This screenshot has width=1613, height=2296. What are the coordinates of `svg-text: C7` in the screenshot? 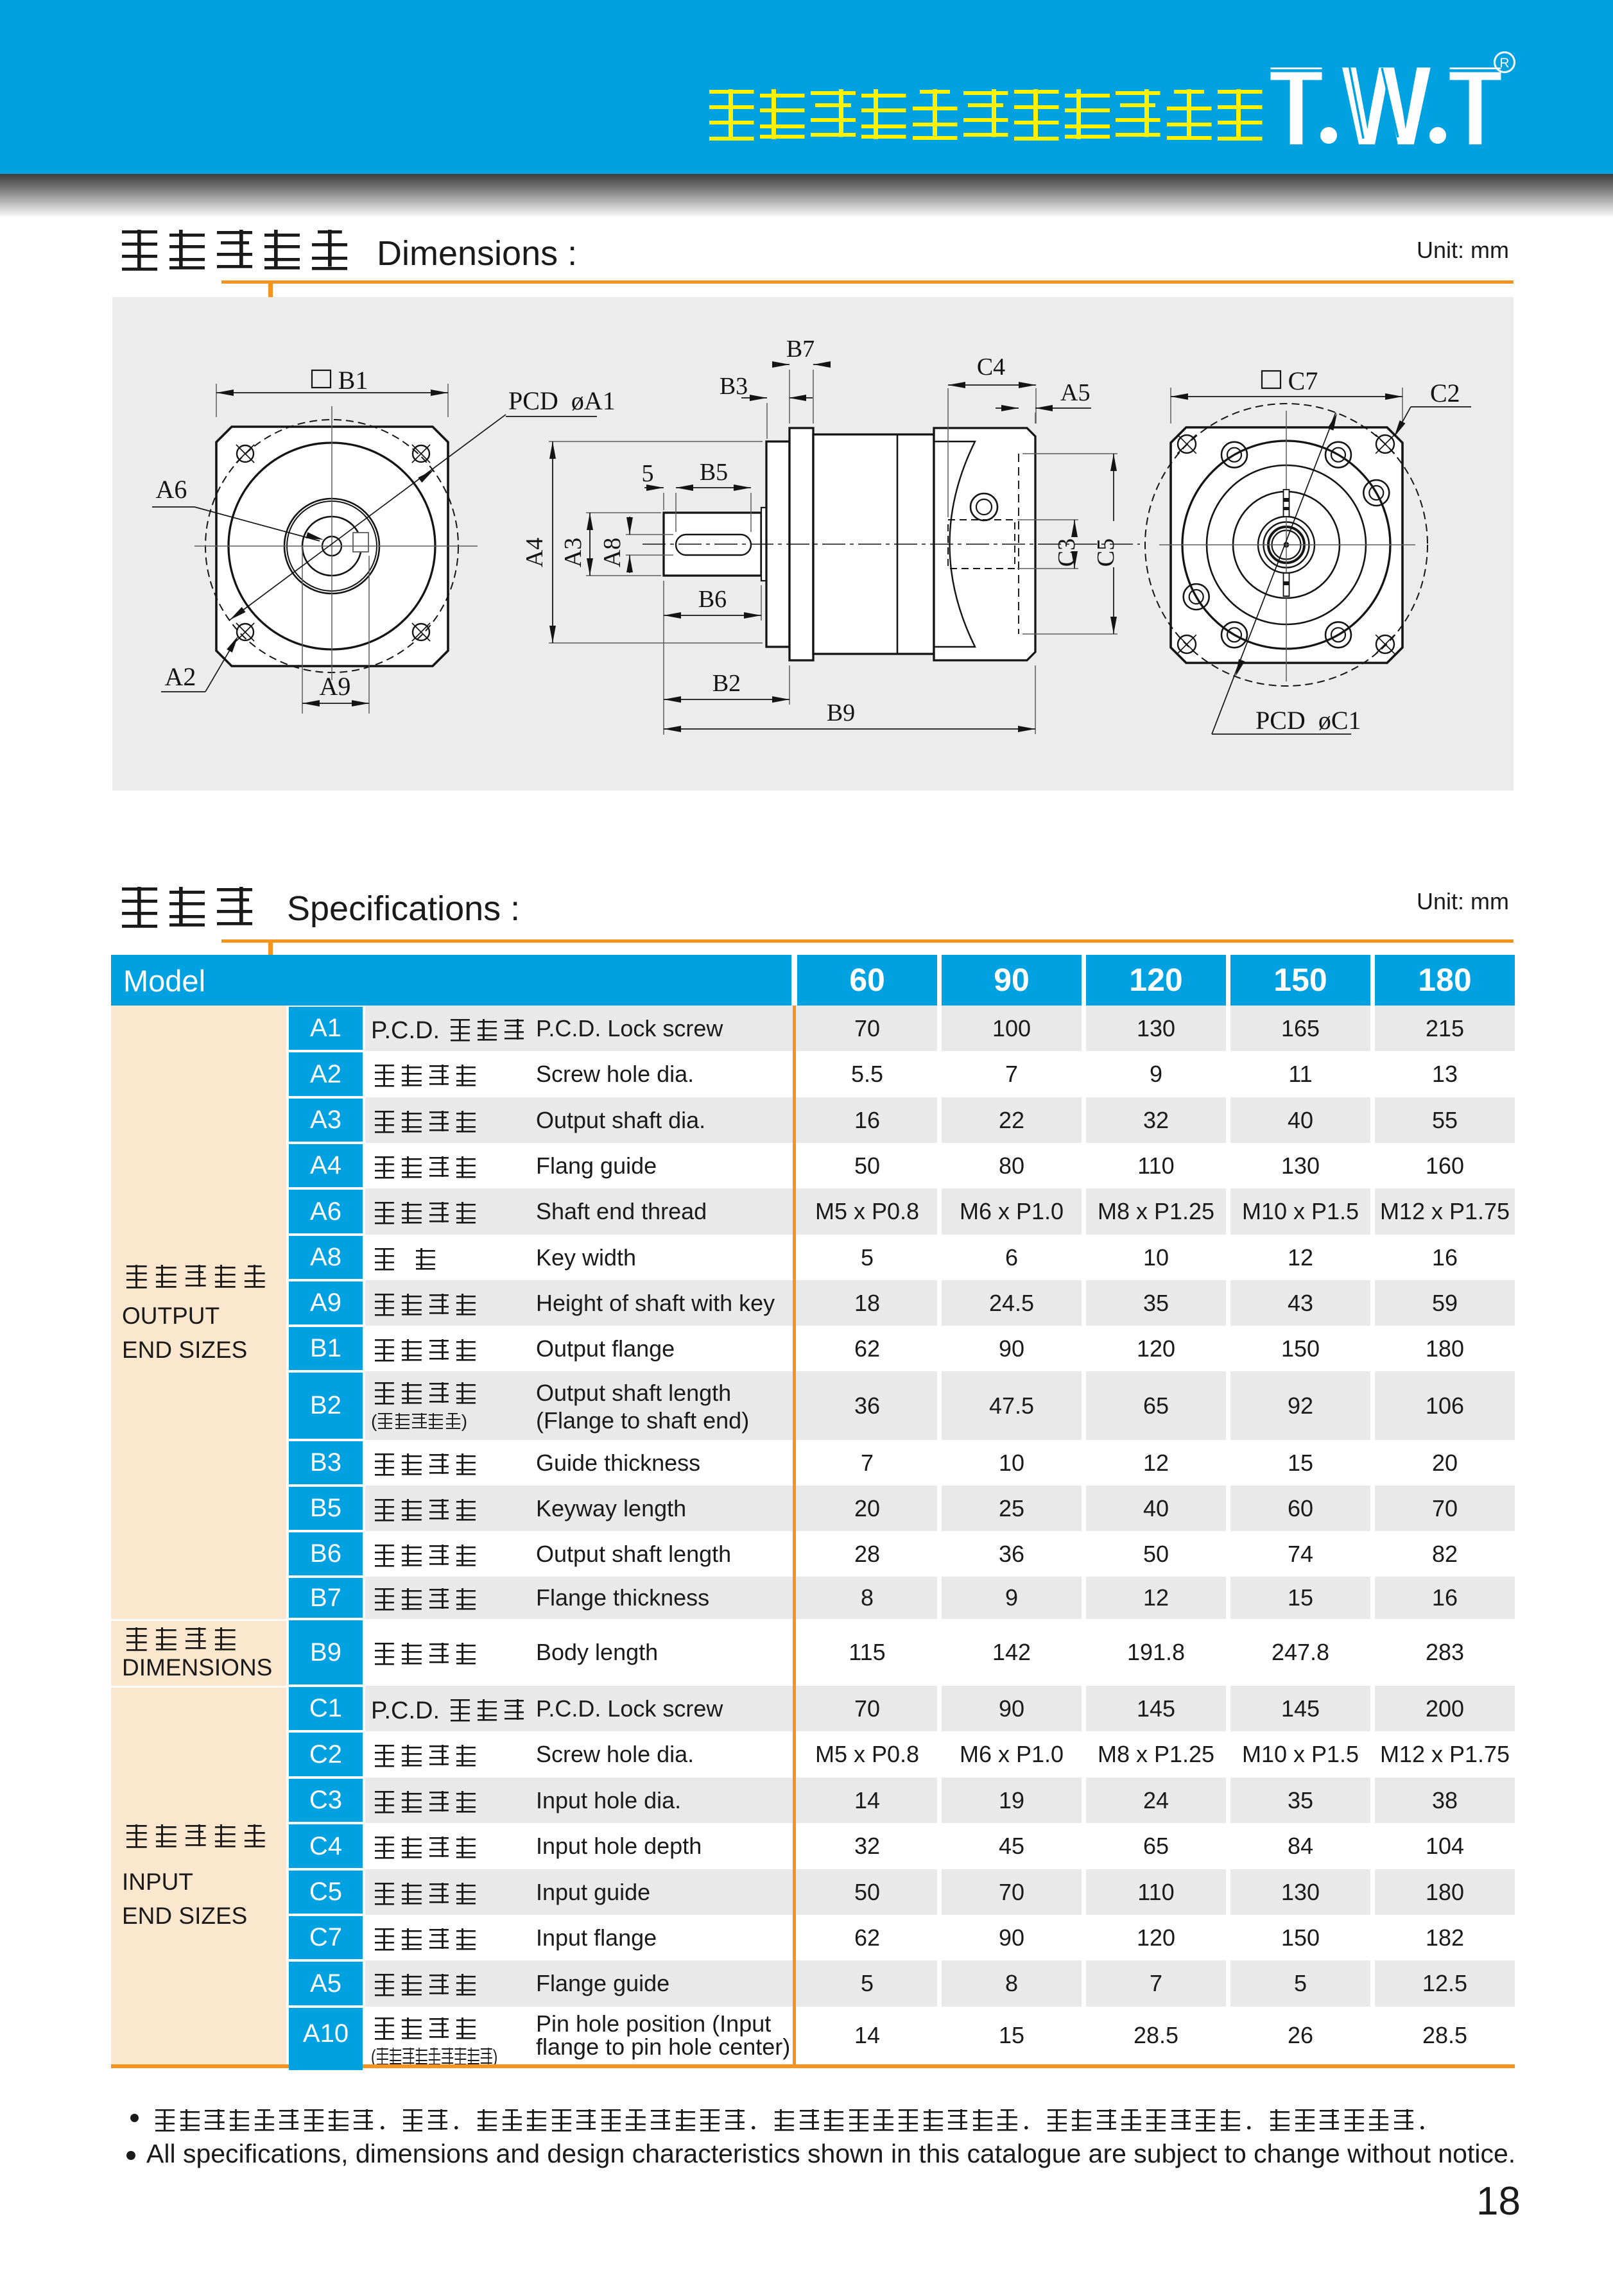 It's located at (1303, 380).